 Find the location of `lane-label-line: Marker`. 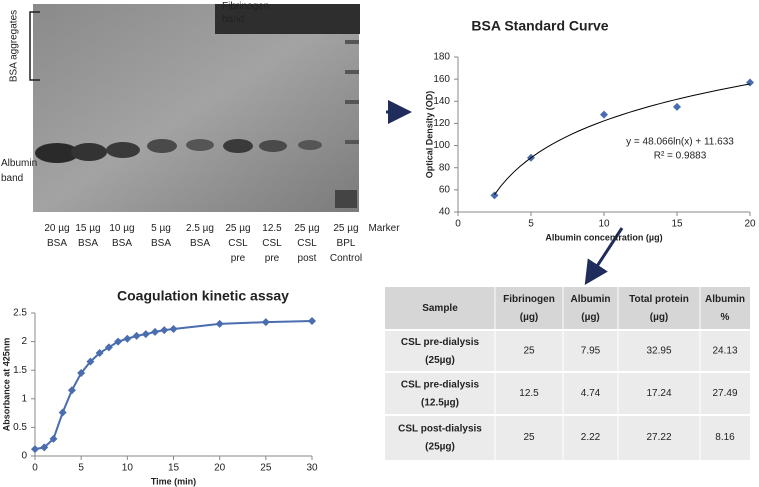

lane-label-line: Marker is located at coordinates (384, 228).